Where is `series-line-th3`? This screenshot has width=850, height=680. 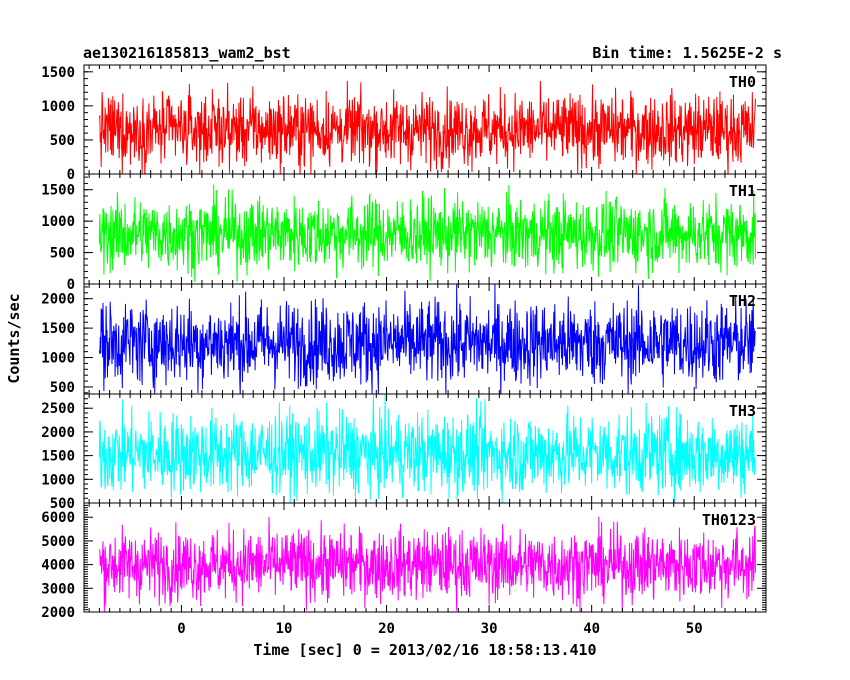
series-line-th3 is located at coordinates (427, 448).